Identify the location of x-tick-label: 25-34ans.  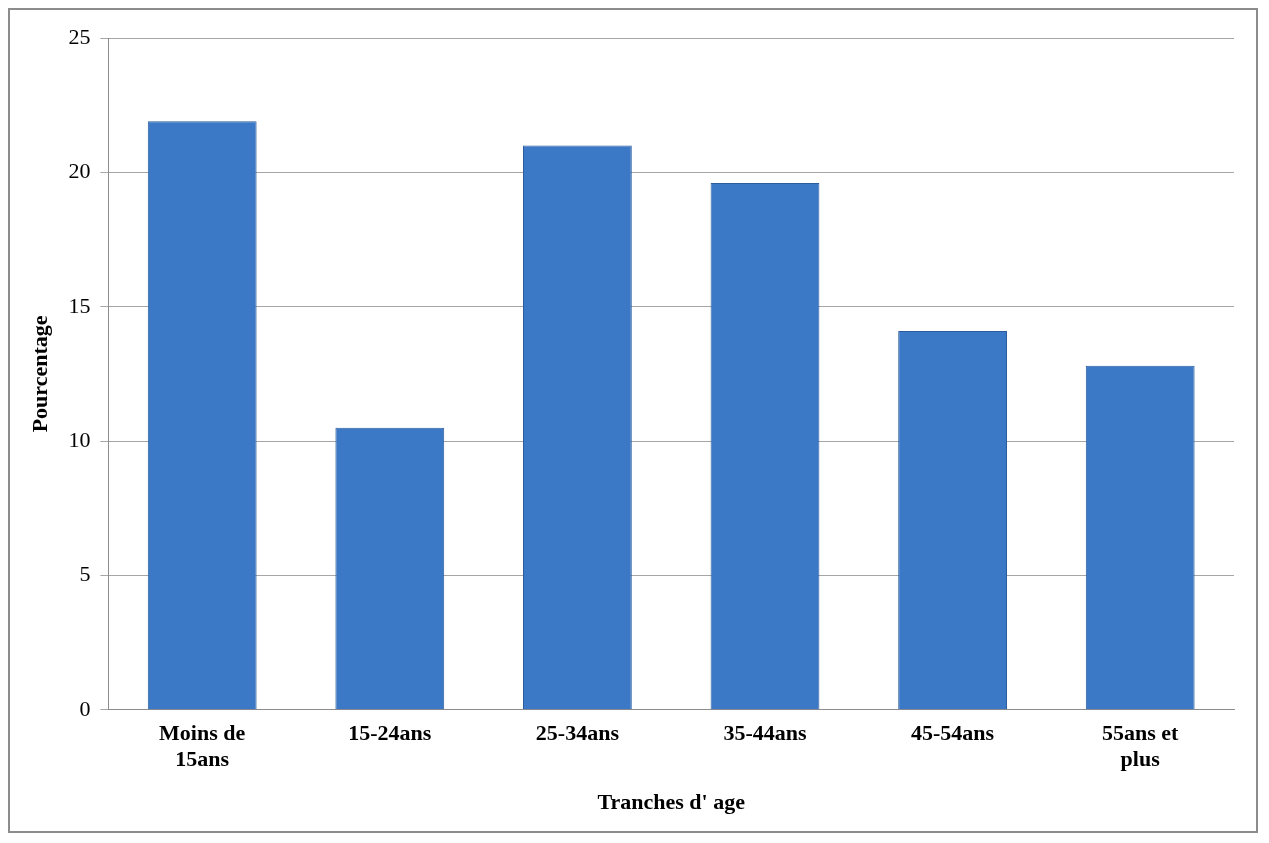
(577, 732).